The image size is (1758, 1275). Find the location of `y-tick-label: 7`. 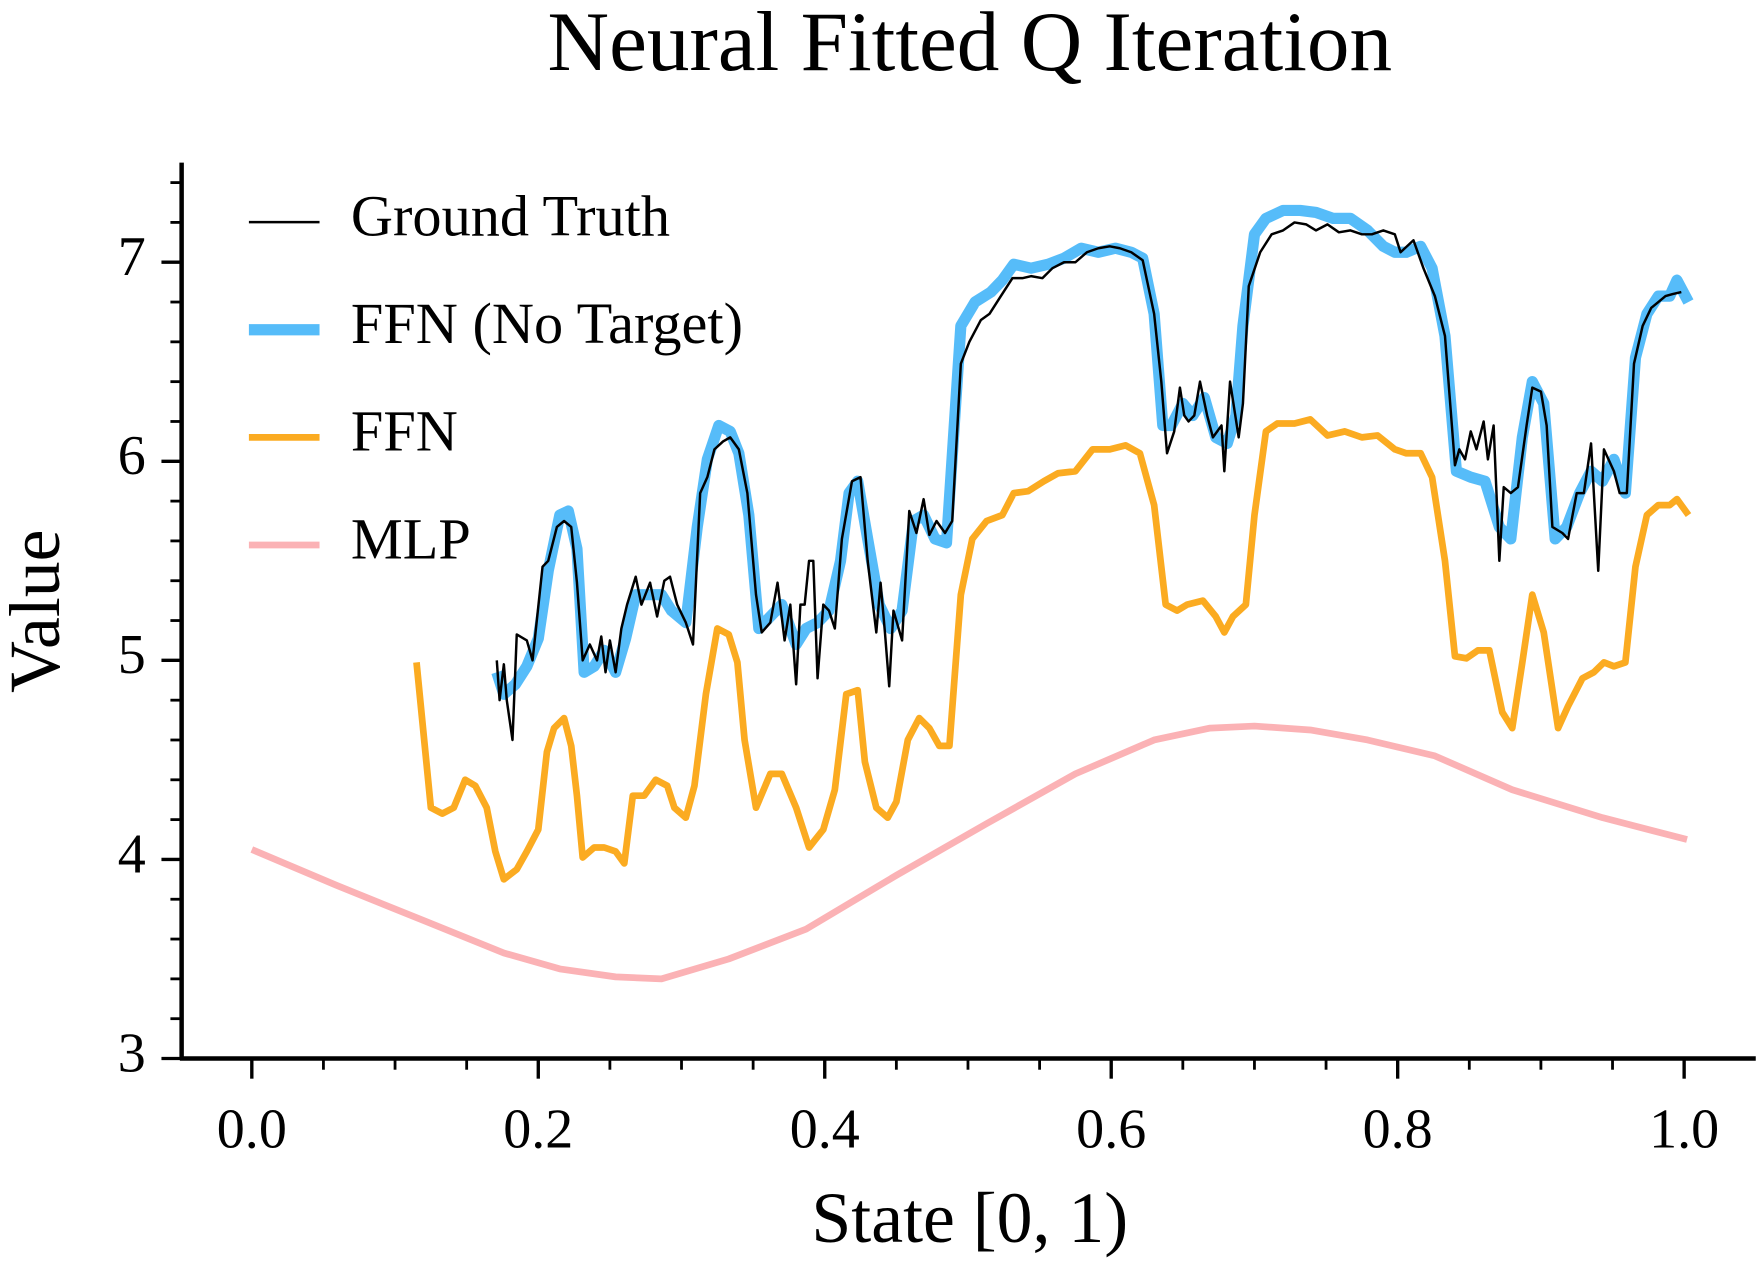

y-tick-label: 7 is located at coordinates (132, 257).